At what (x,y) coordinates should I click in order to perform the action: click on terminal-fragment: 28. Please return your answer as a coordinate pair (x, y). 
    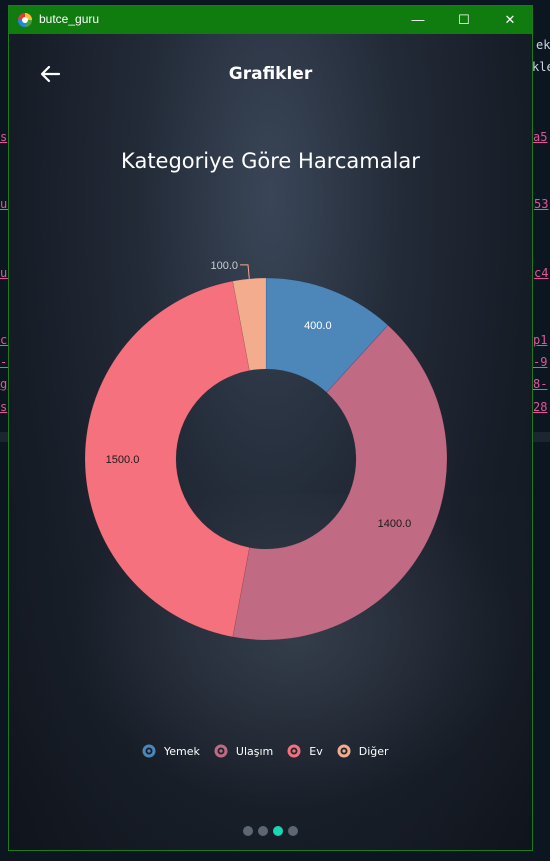
    Looking at the image, I should click on (541, 407).